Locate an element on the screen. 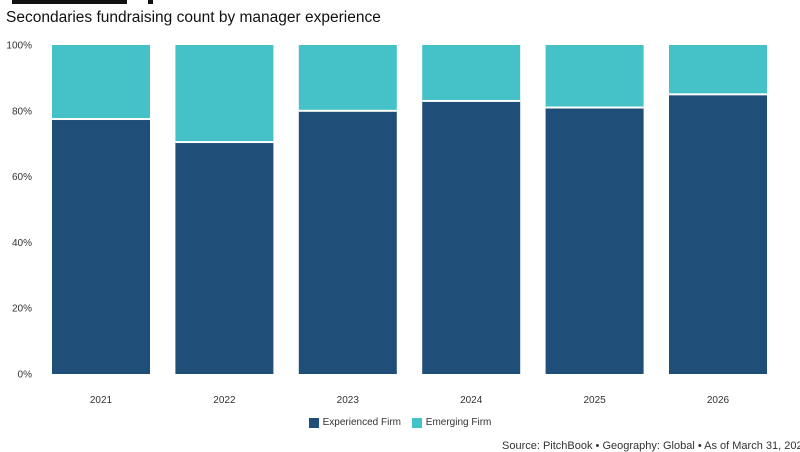 This screenshot has width=800, height=452. y-tick-label: 0% is located at coordinates (25, 375).